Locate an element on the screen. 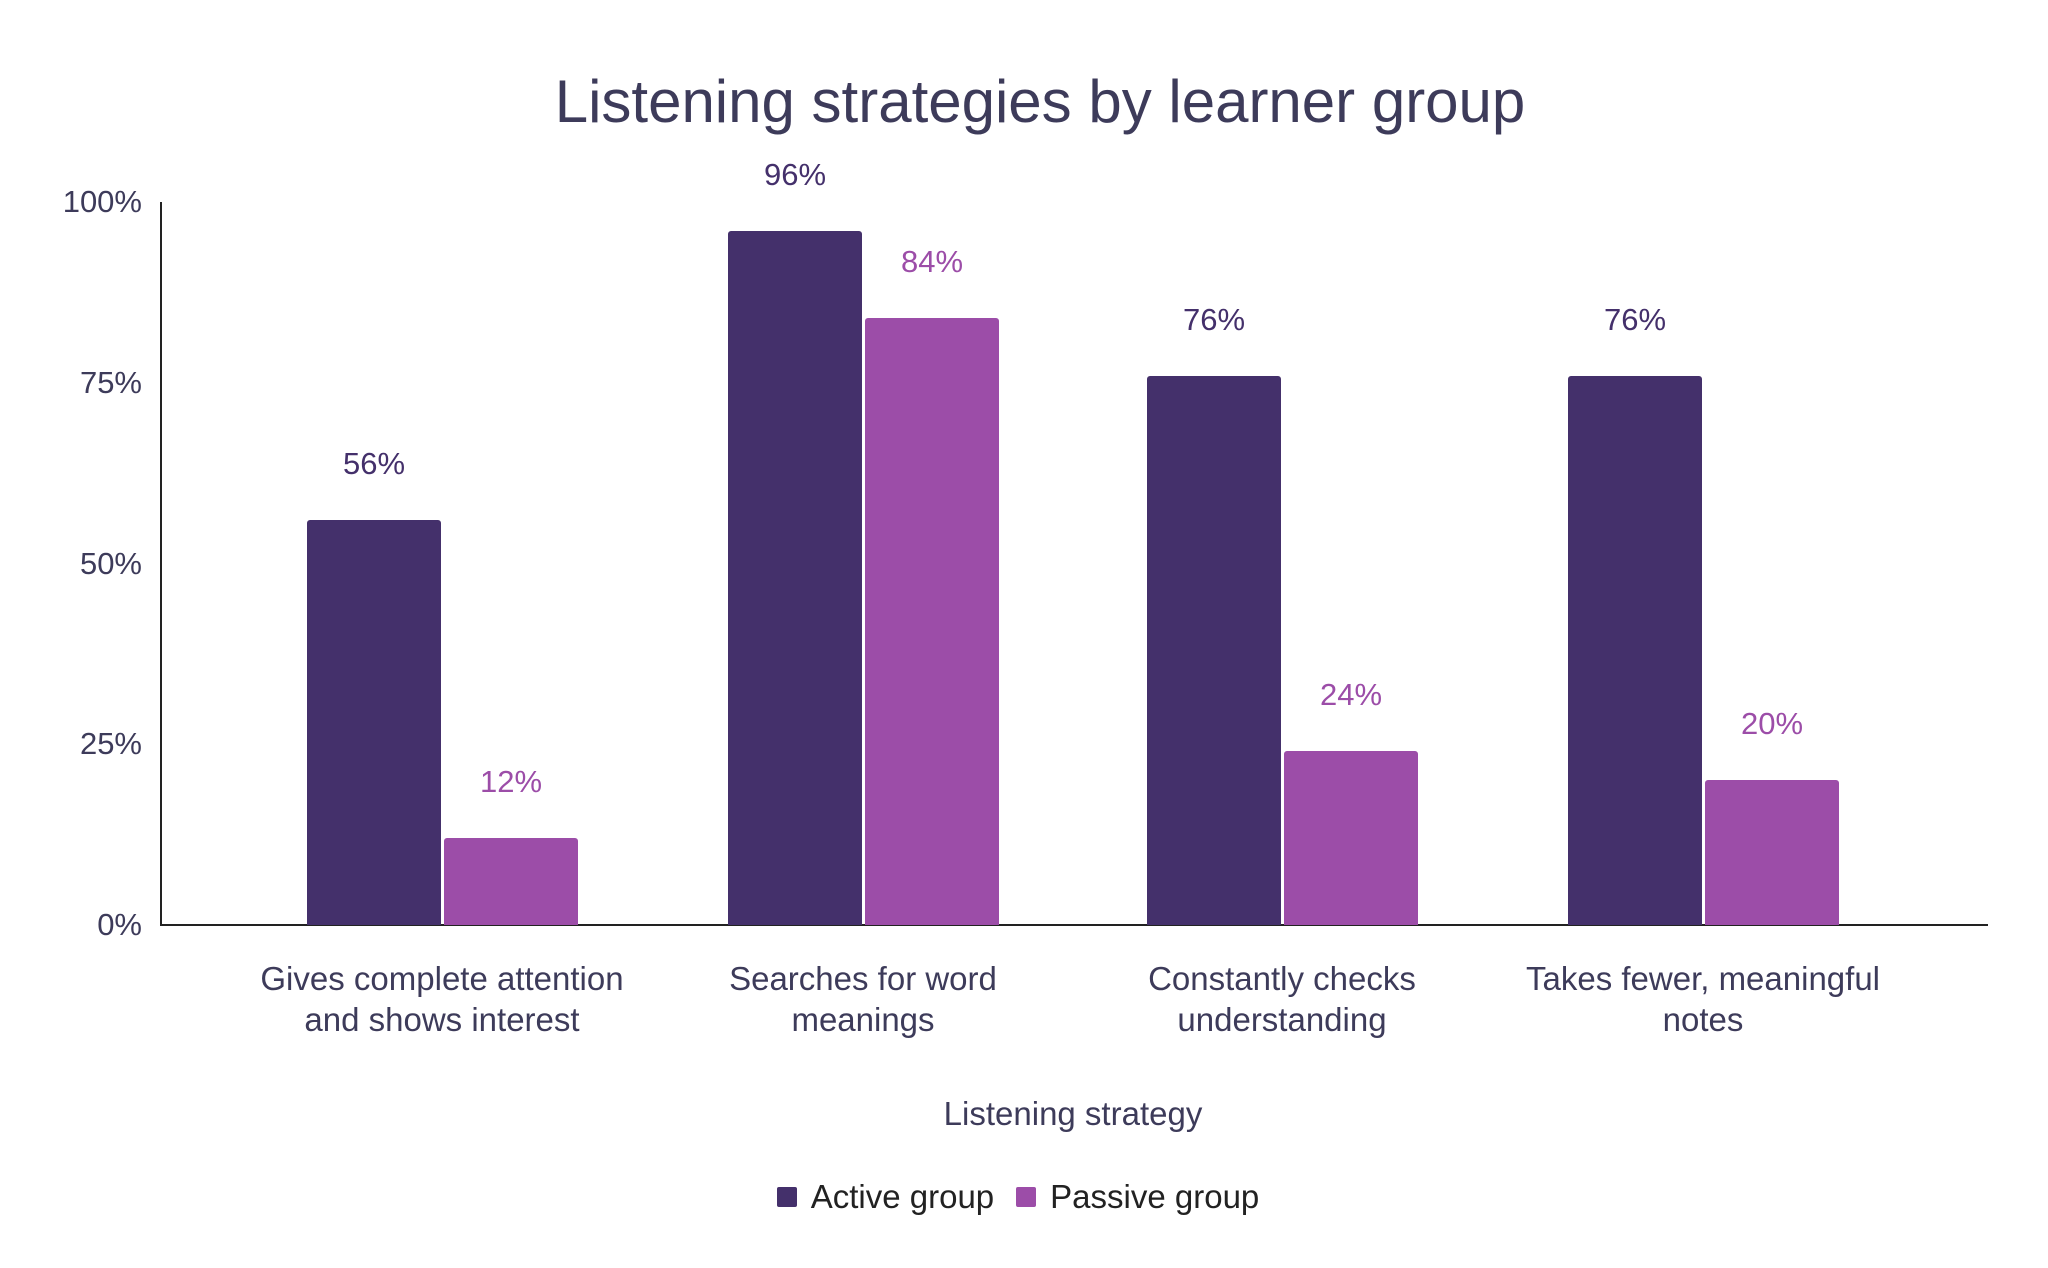  y-axis-line is located at coordinates (161, 564).